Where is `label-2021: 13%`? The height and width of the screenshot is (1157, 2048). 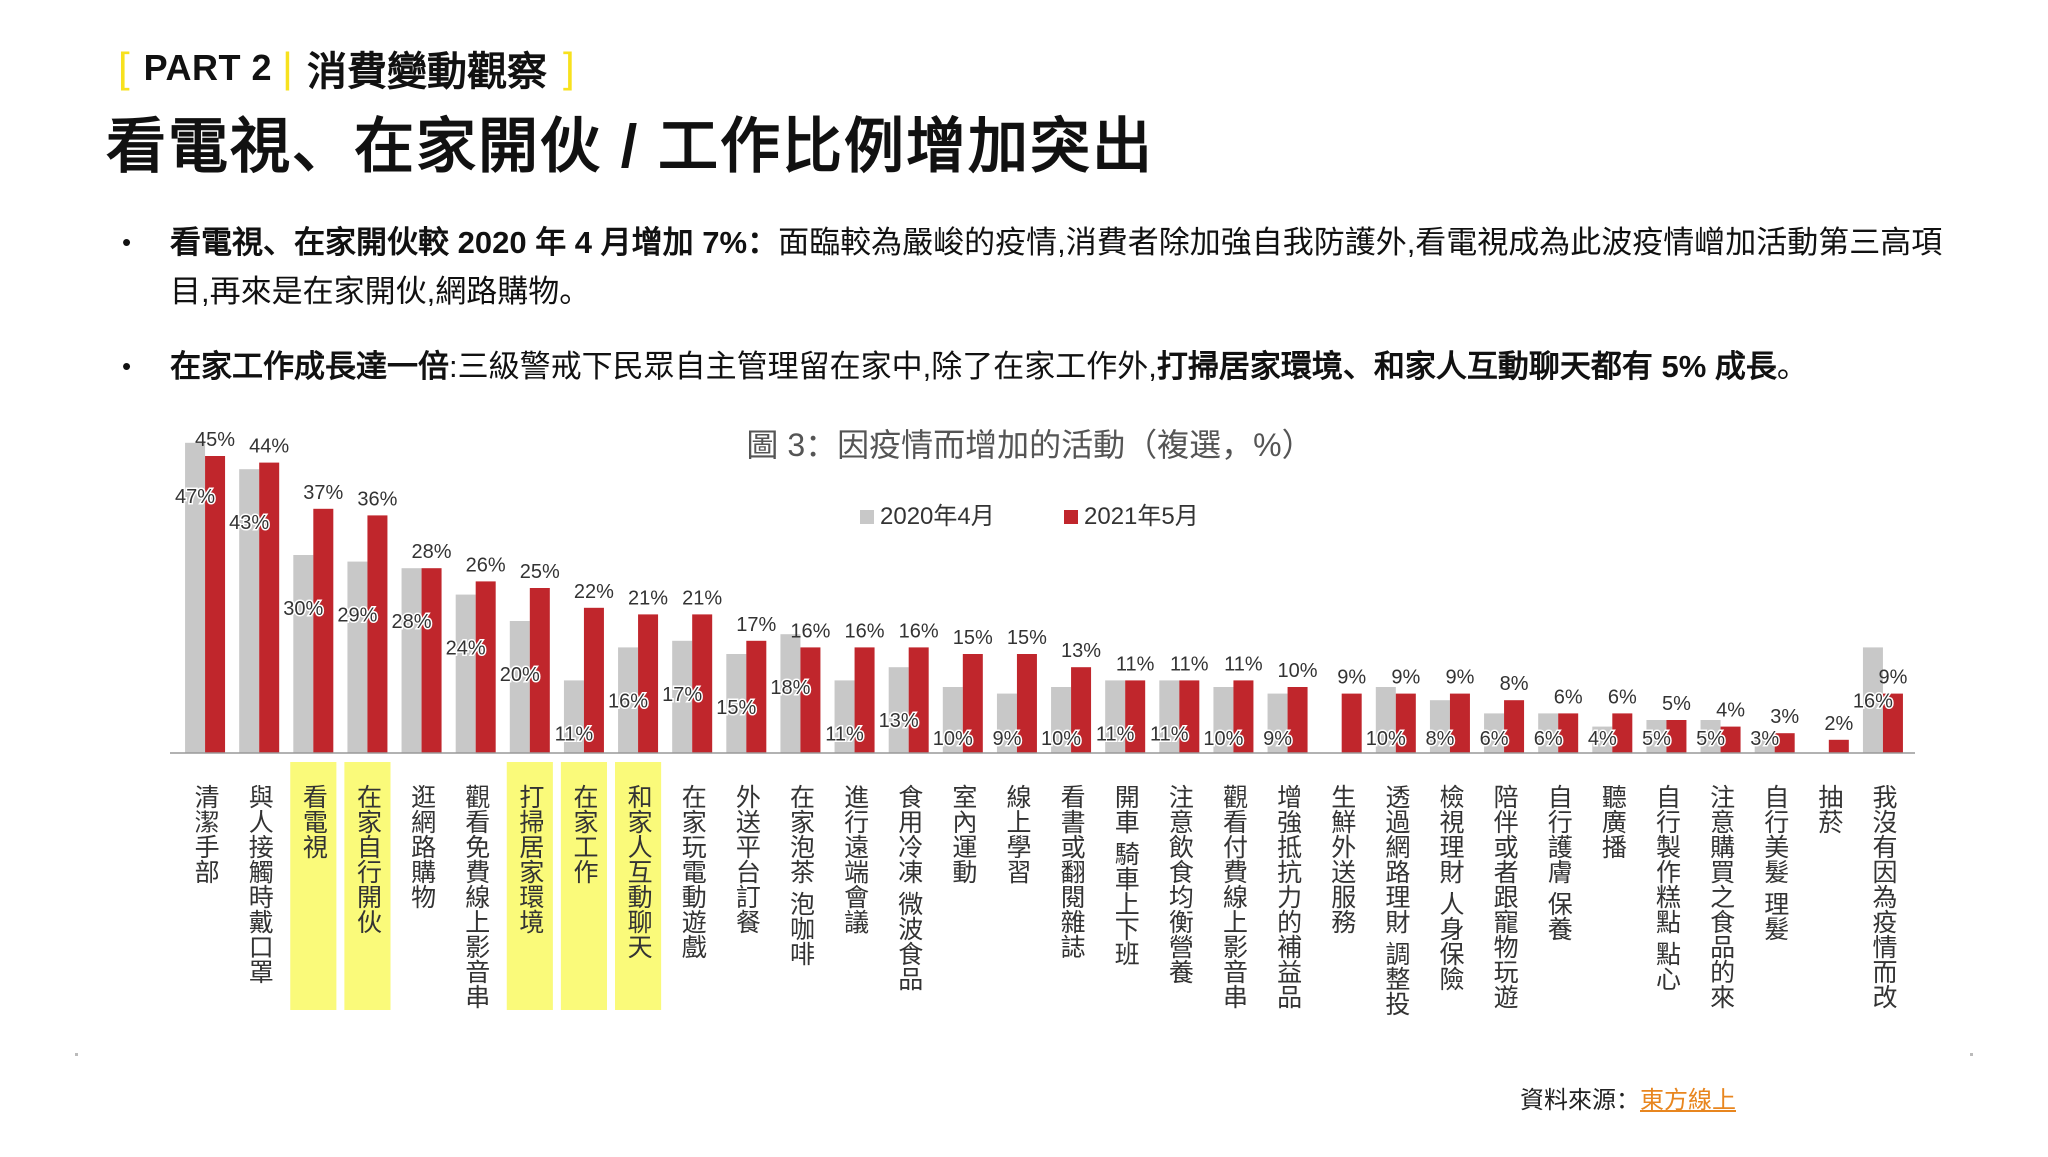 label-2021: 13% is located at coordinates (1081, 651).